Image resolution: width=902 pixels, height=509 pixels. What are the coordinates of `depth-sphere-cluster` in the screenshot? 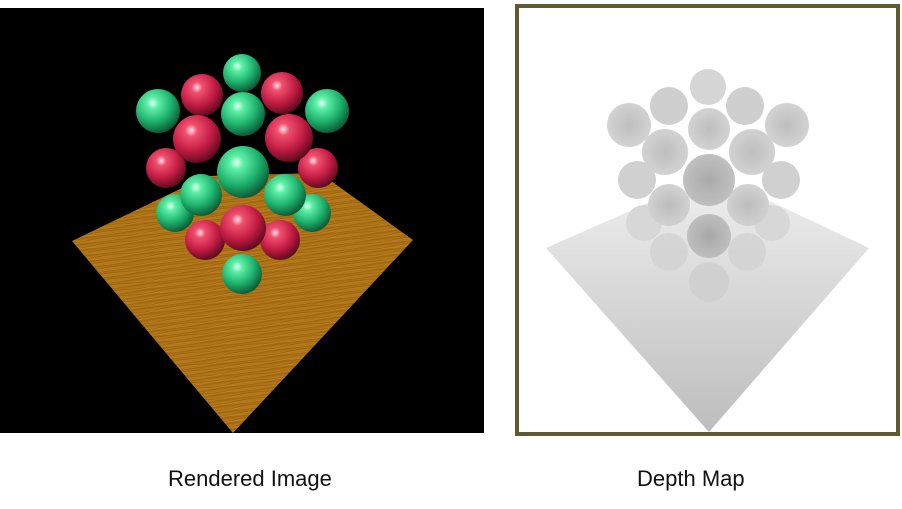 It's located at (708, 185).